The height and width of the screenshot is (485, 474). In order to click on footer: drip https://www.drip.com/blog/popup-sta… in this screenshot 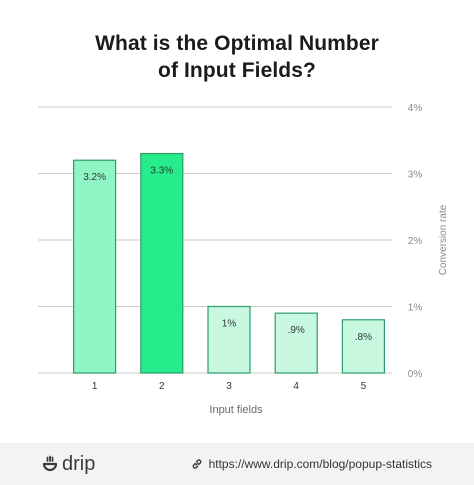, I will do `click(237, 464)`.